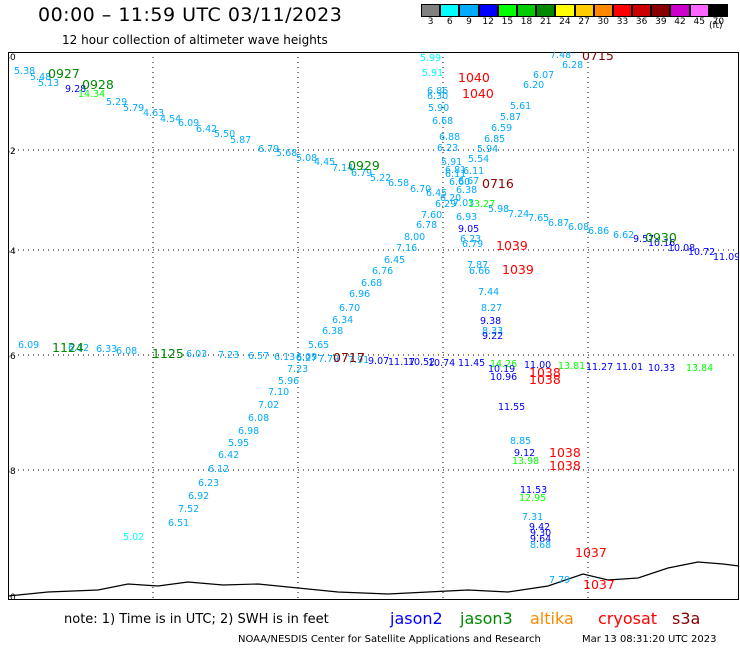 The image size is (740, 650). I want to click on swh-point-label: 7.24, so click(518, 214).